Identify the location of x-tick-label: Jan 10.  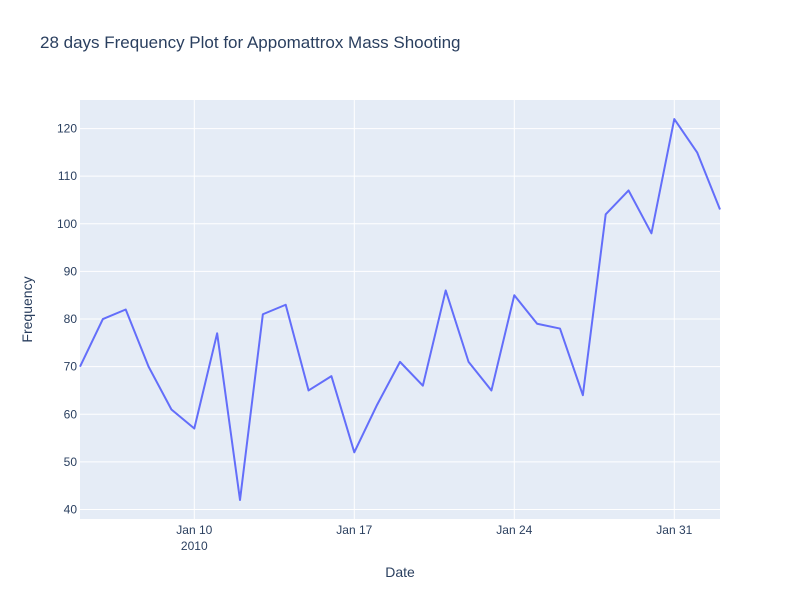
(194, 530).